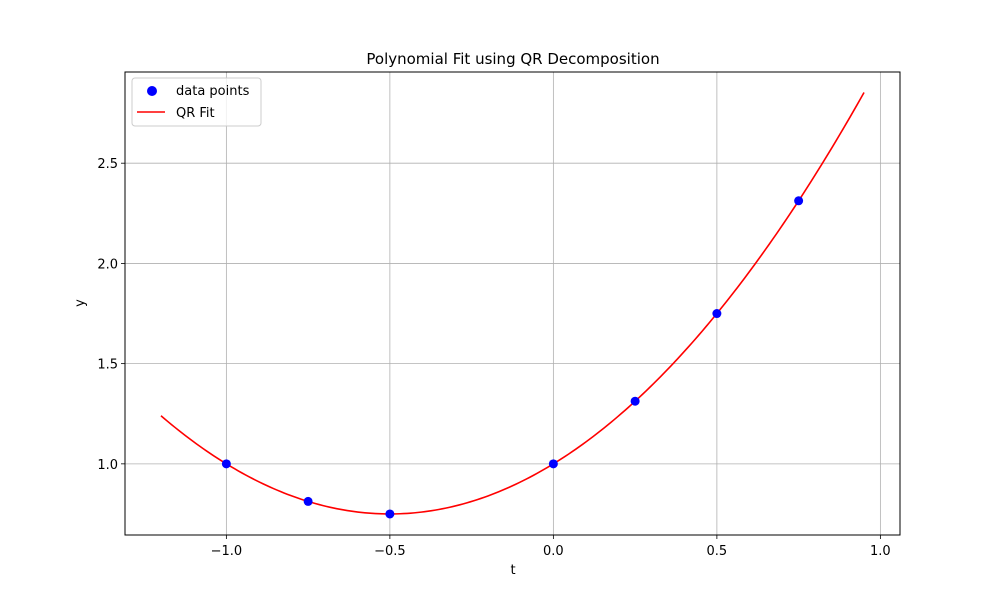 The width and height of the screenshot is (1000, 604). Describe the element at coordinates (107, 164) in the screenshot. I see `y-tick-label: 2.5` at that location.